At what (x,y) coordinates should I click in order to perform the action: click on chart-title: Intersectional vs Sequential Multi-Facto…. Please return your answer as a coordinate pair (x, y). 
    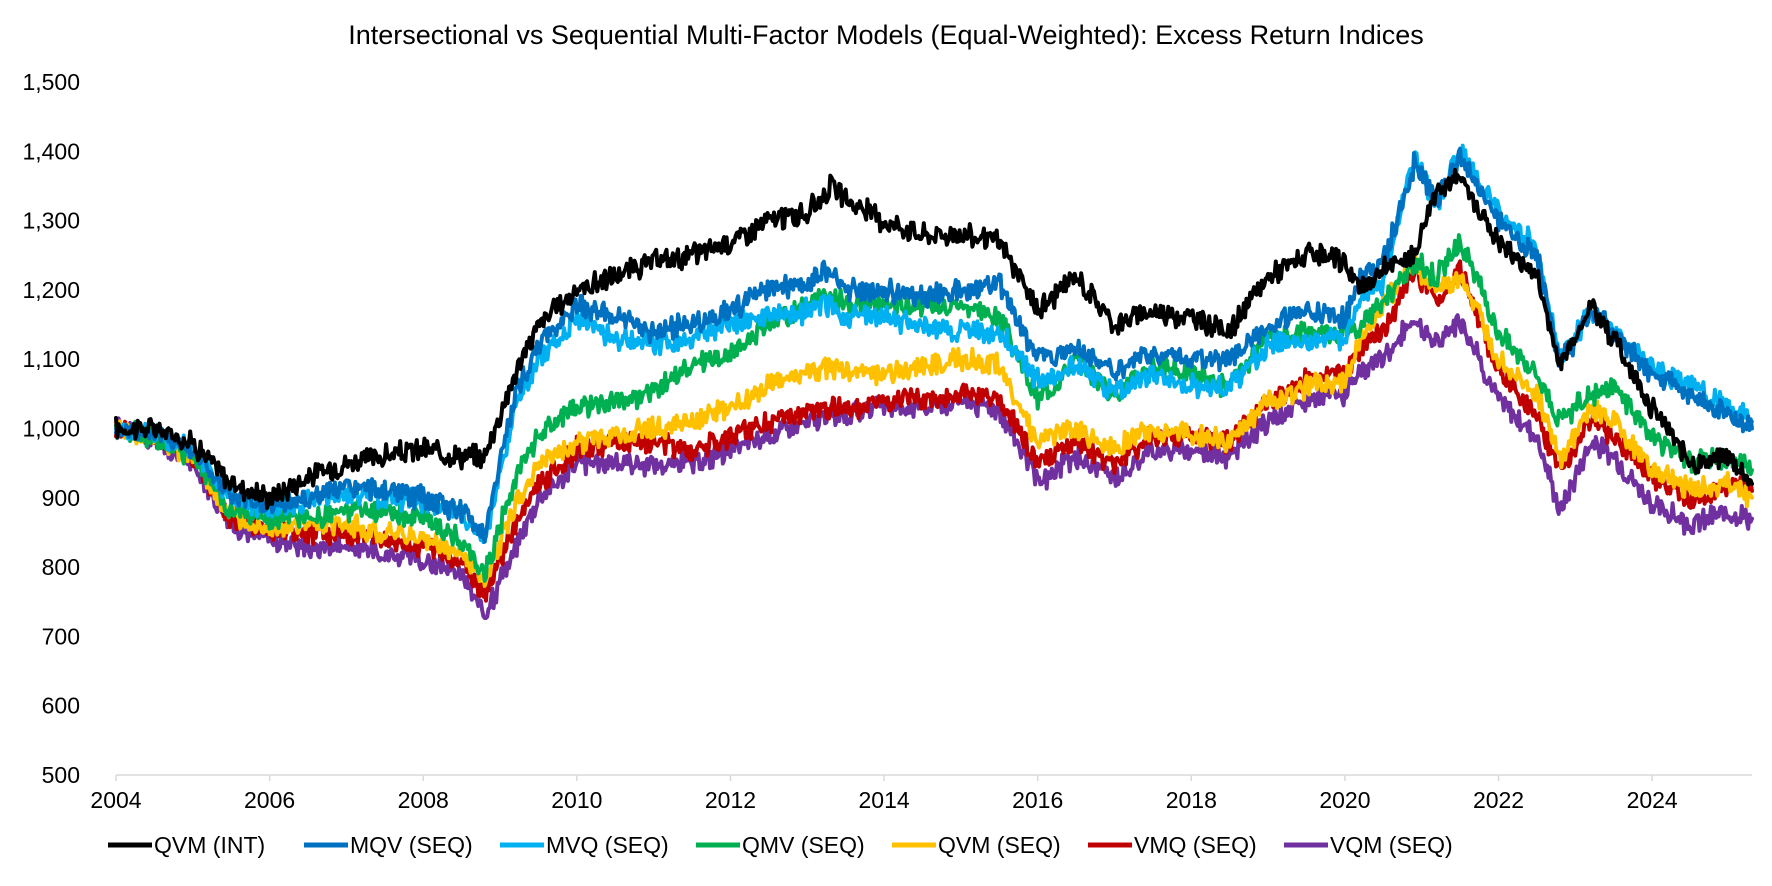
    Looking at the image, I should click on (885, 35).